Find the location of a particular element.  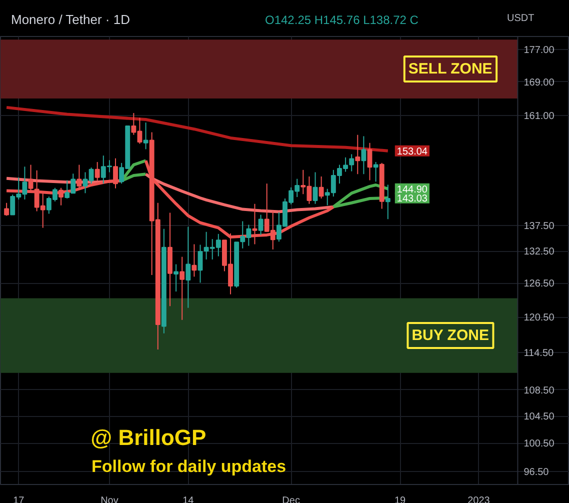

band-label: SELL ZONE is located at coordinates (450, 69).